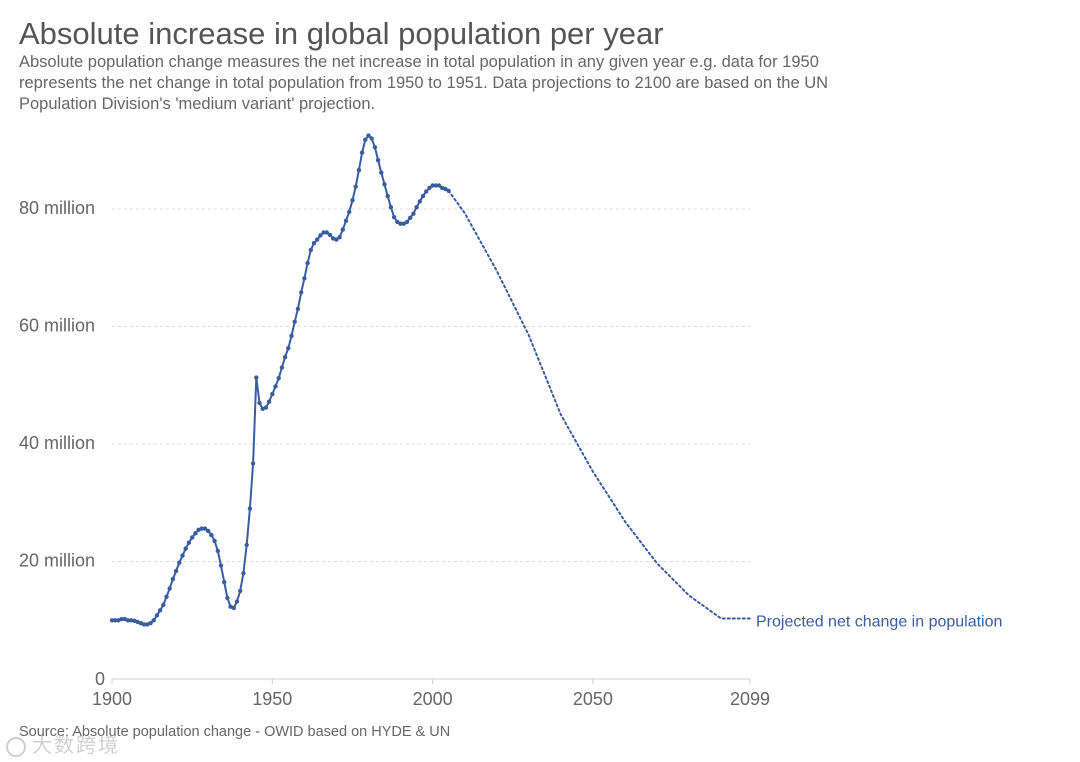 The image size is (1080, 762). Describe the element at coordinates (433, 699) in the screenshot. I see `x-tick-label: 2000` at that location.